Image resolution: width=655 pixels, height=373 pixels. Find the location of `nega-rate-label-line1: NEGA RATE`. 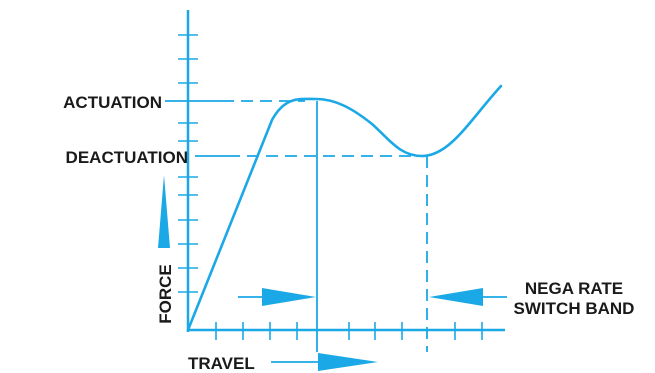

nega-rate-label-line1: NEGA RATE is located at coordinates (574, 288).